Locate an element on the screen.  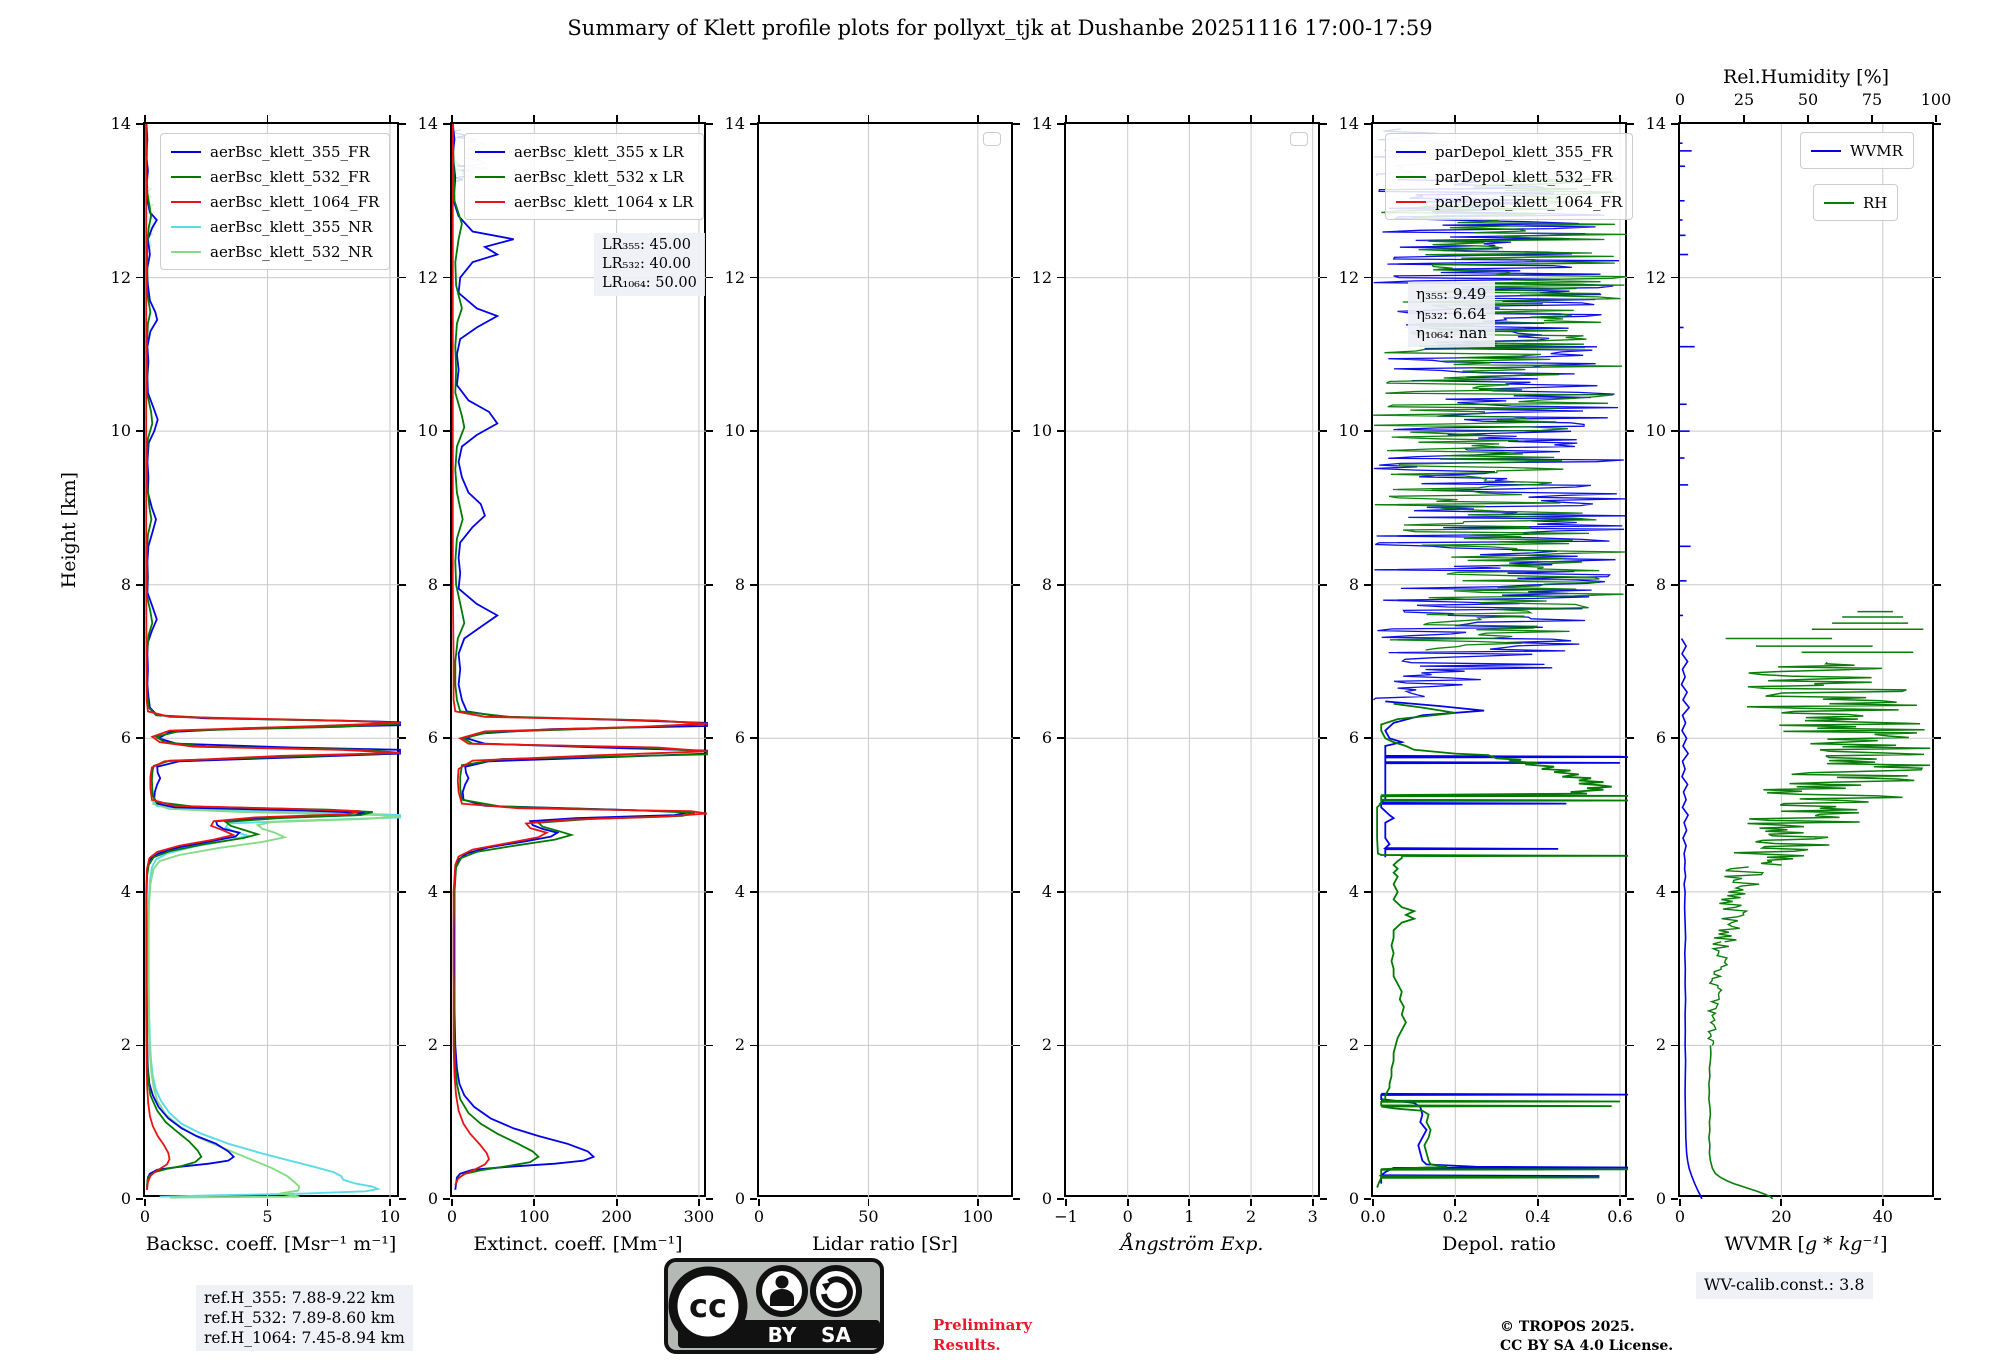
legend-entry: aerBsc_klett_1064_FR is located at coordinates (275, 201).